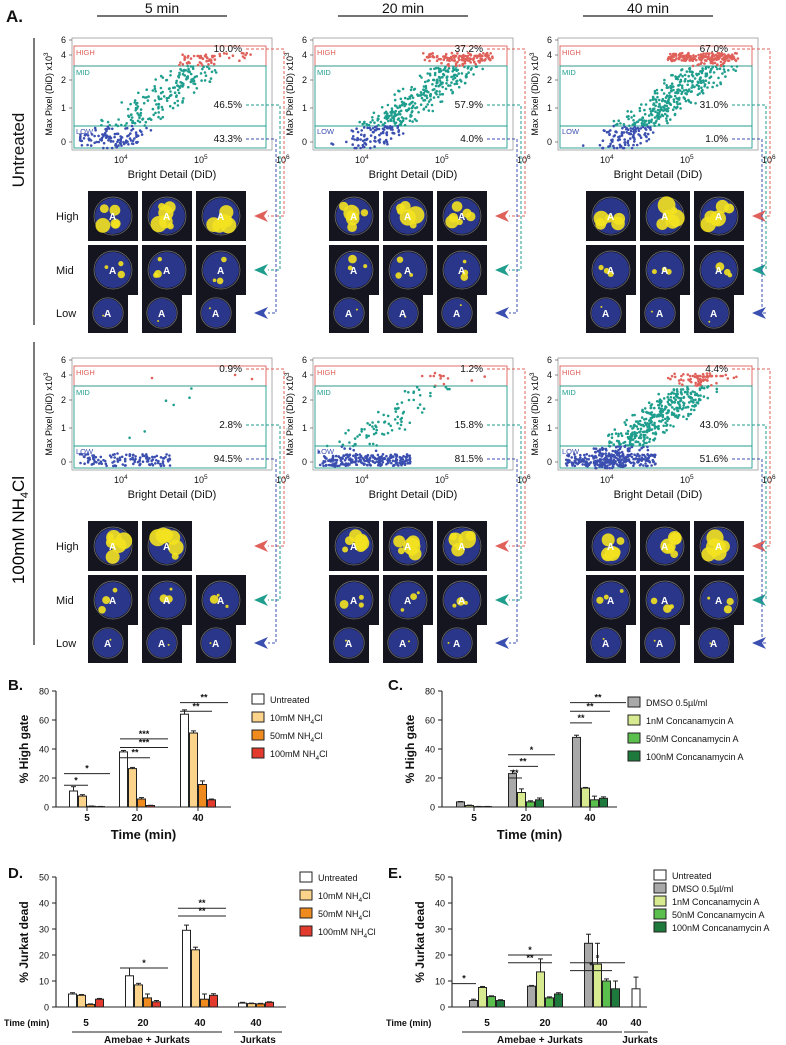 The width and height of the screenshot is (786, 1045). What do you see at coordinates (534, 414) in the screenshot?
I see `y-axis-label: Max Pixel (DiD) x103` at bounding box center [534, 414].